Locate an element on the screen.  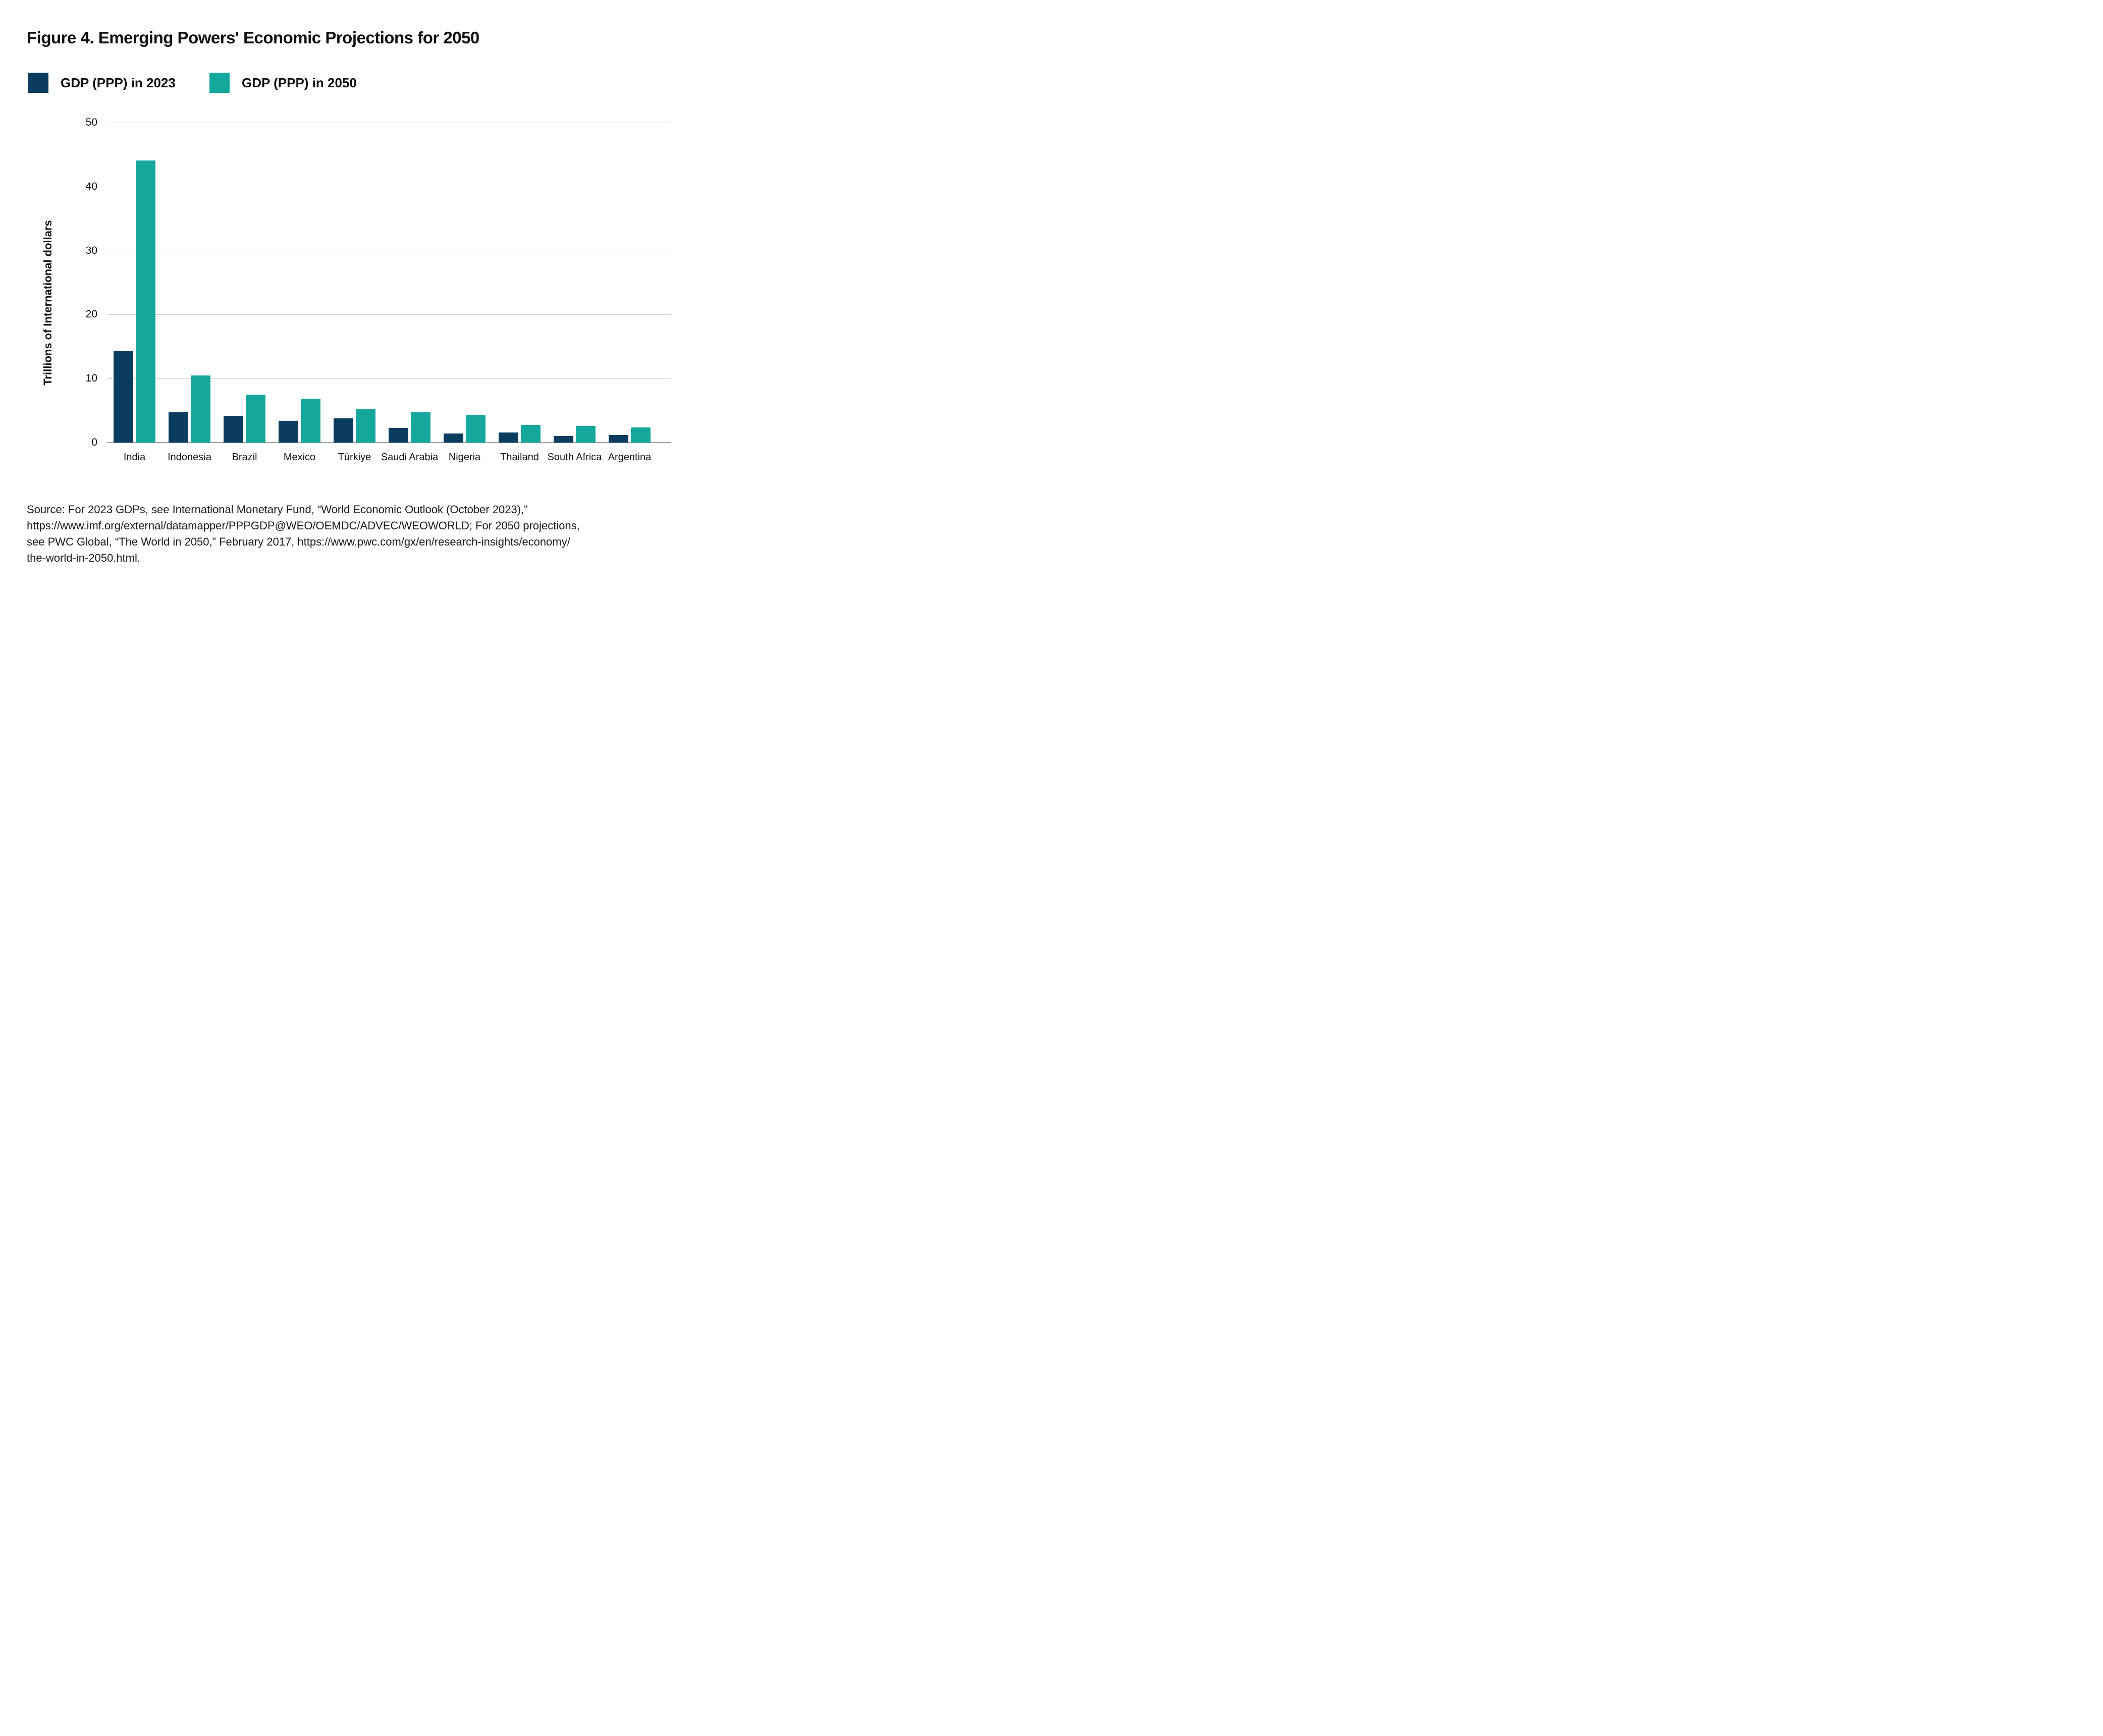
legend-item-2050: GDP (PPP) in 2050 is located at coordinates (283, 83).